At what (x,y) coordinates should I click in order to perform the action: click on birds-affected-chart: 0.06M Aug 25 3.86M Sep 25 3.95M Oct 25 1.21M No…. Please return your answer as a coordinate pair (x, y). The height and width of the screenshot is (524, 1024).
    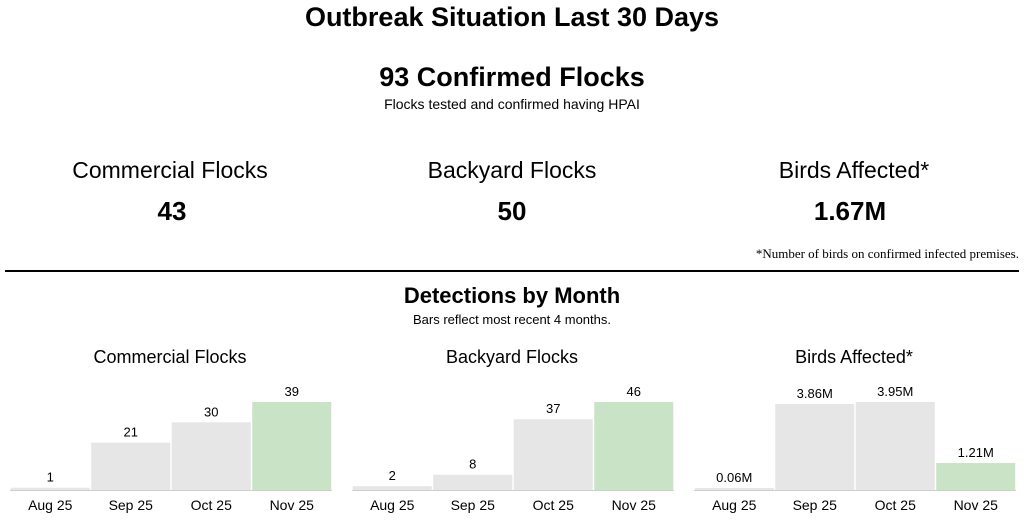
    Looking at the image, I should click on (855, 448).